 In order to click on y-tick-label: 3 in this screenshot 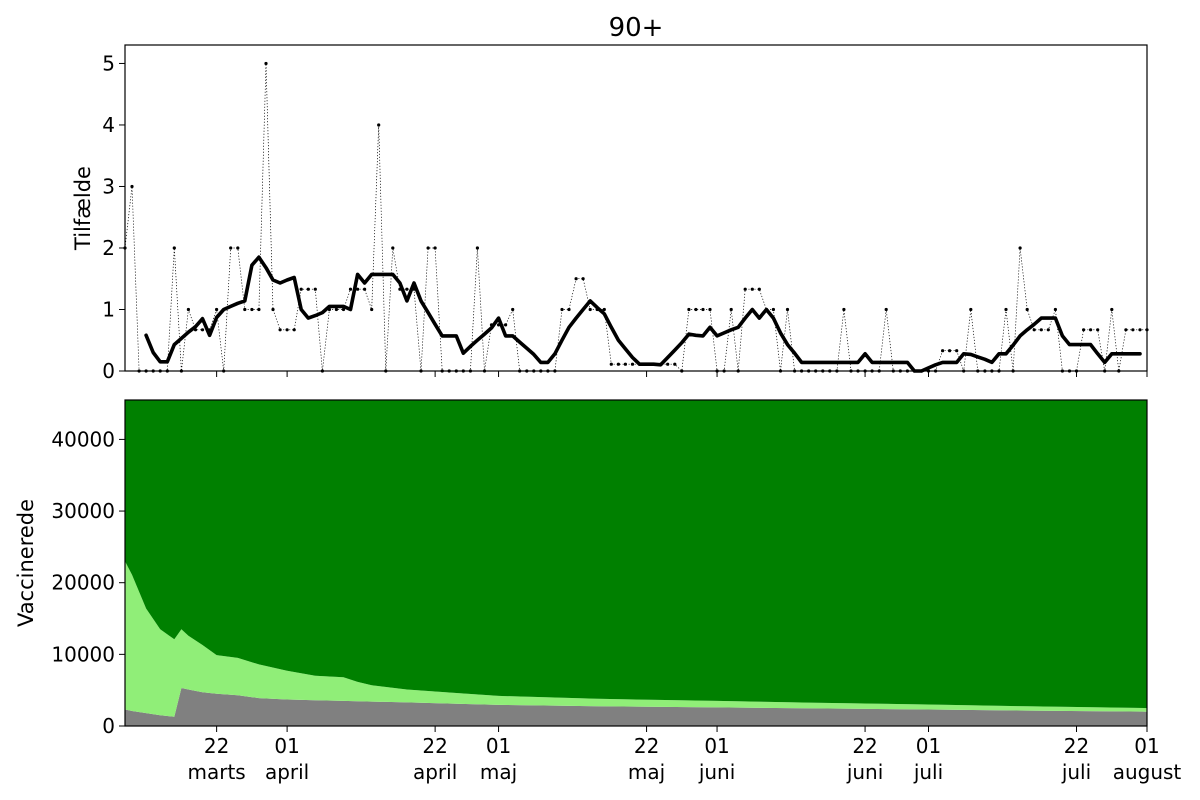, I will do `click(108, 186)`.